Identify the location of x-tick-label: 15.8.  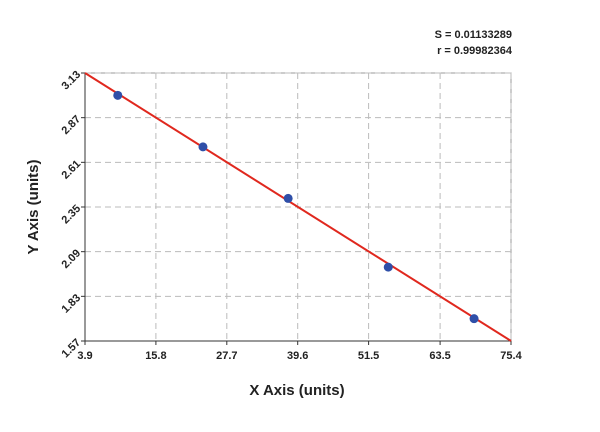
(155, 356).